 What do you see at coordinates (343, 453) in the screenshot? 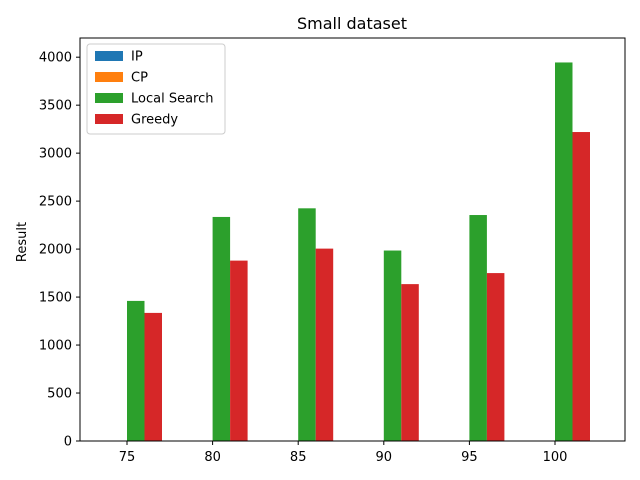
I see `x-axis-ticks: 75 80 85 90 95 100` at bounding box center [343, 453].